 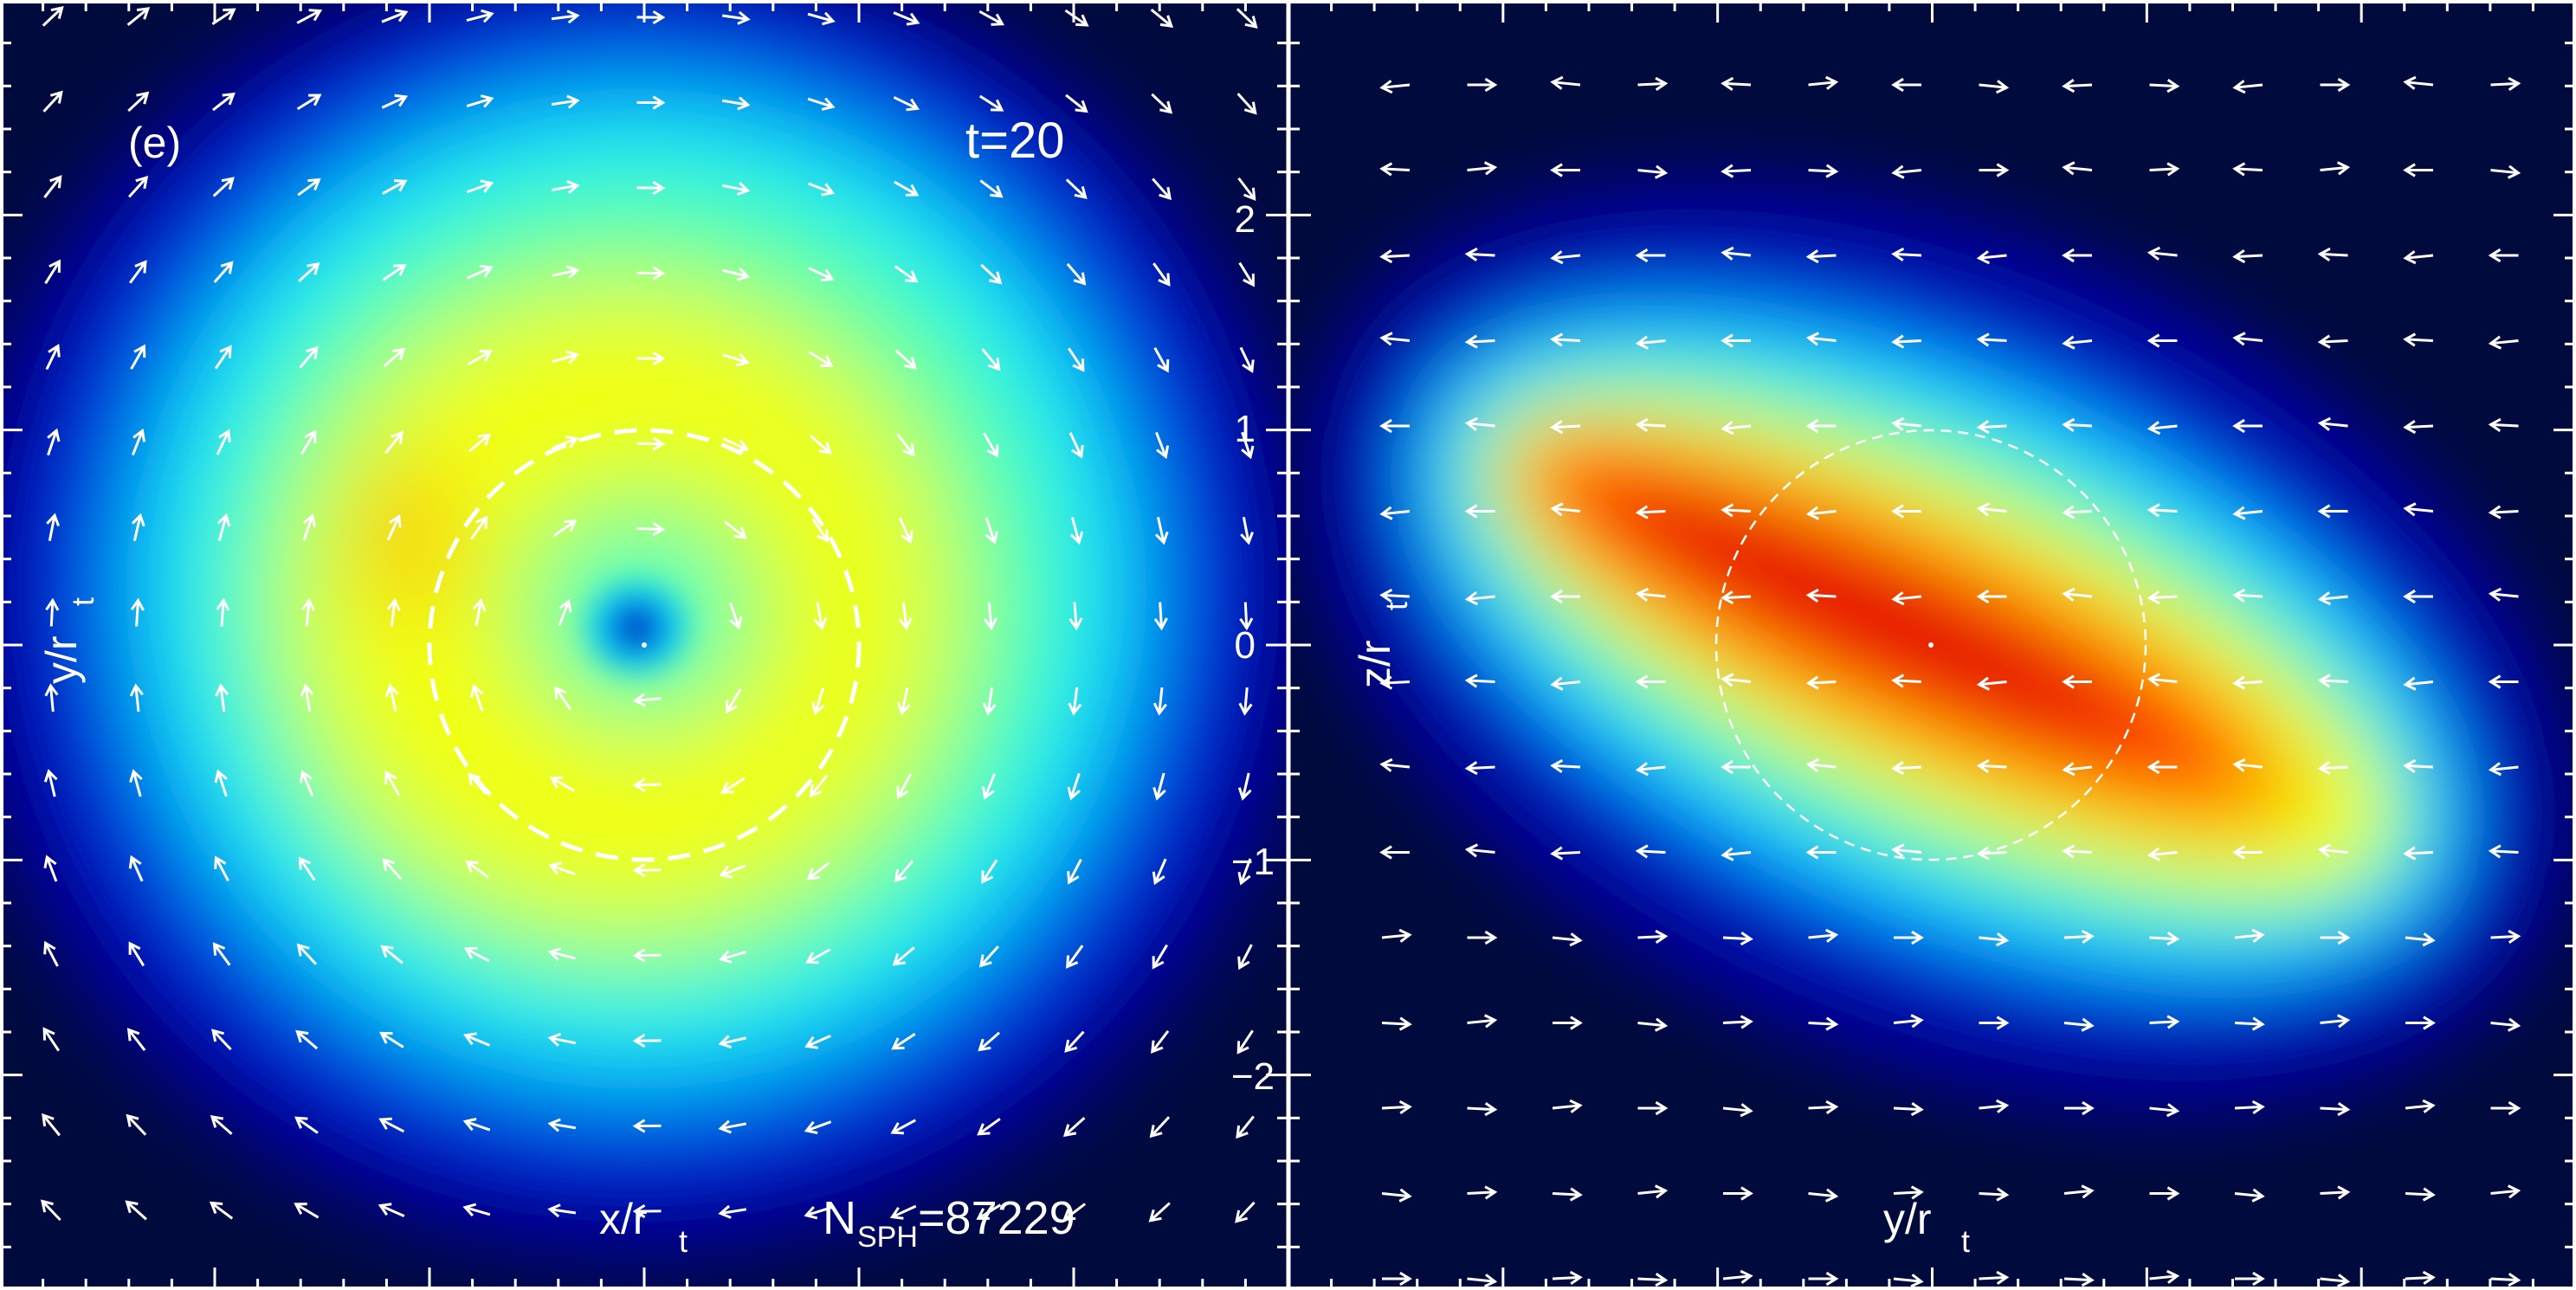 I want to click on right-ylabel: z/r t, so click(x=1382, y=645).